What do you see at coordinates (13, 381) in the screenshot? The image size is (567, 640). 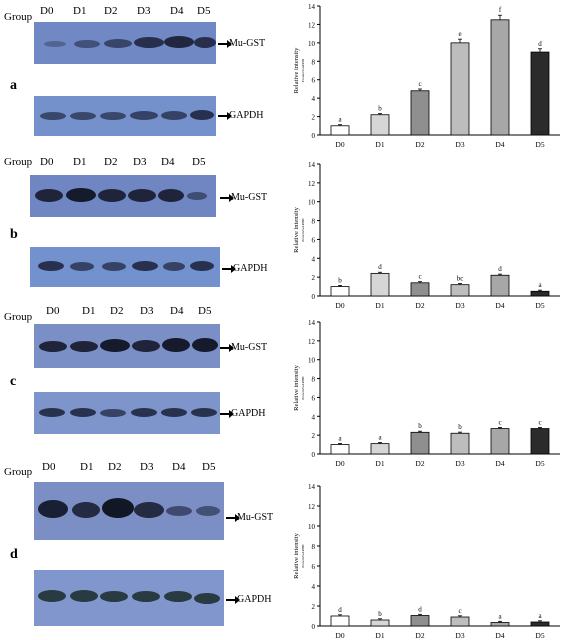 I see `panel-letter: c` at bounding box center [13, 381].